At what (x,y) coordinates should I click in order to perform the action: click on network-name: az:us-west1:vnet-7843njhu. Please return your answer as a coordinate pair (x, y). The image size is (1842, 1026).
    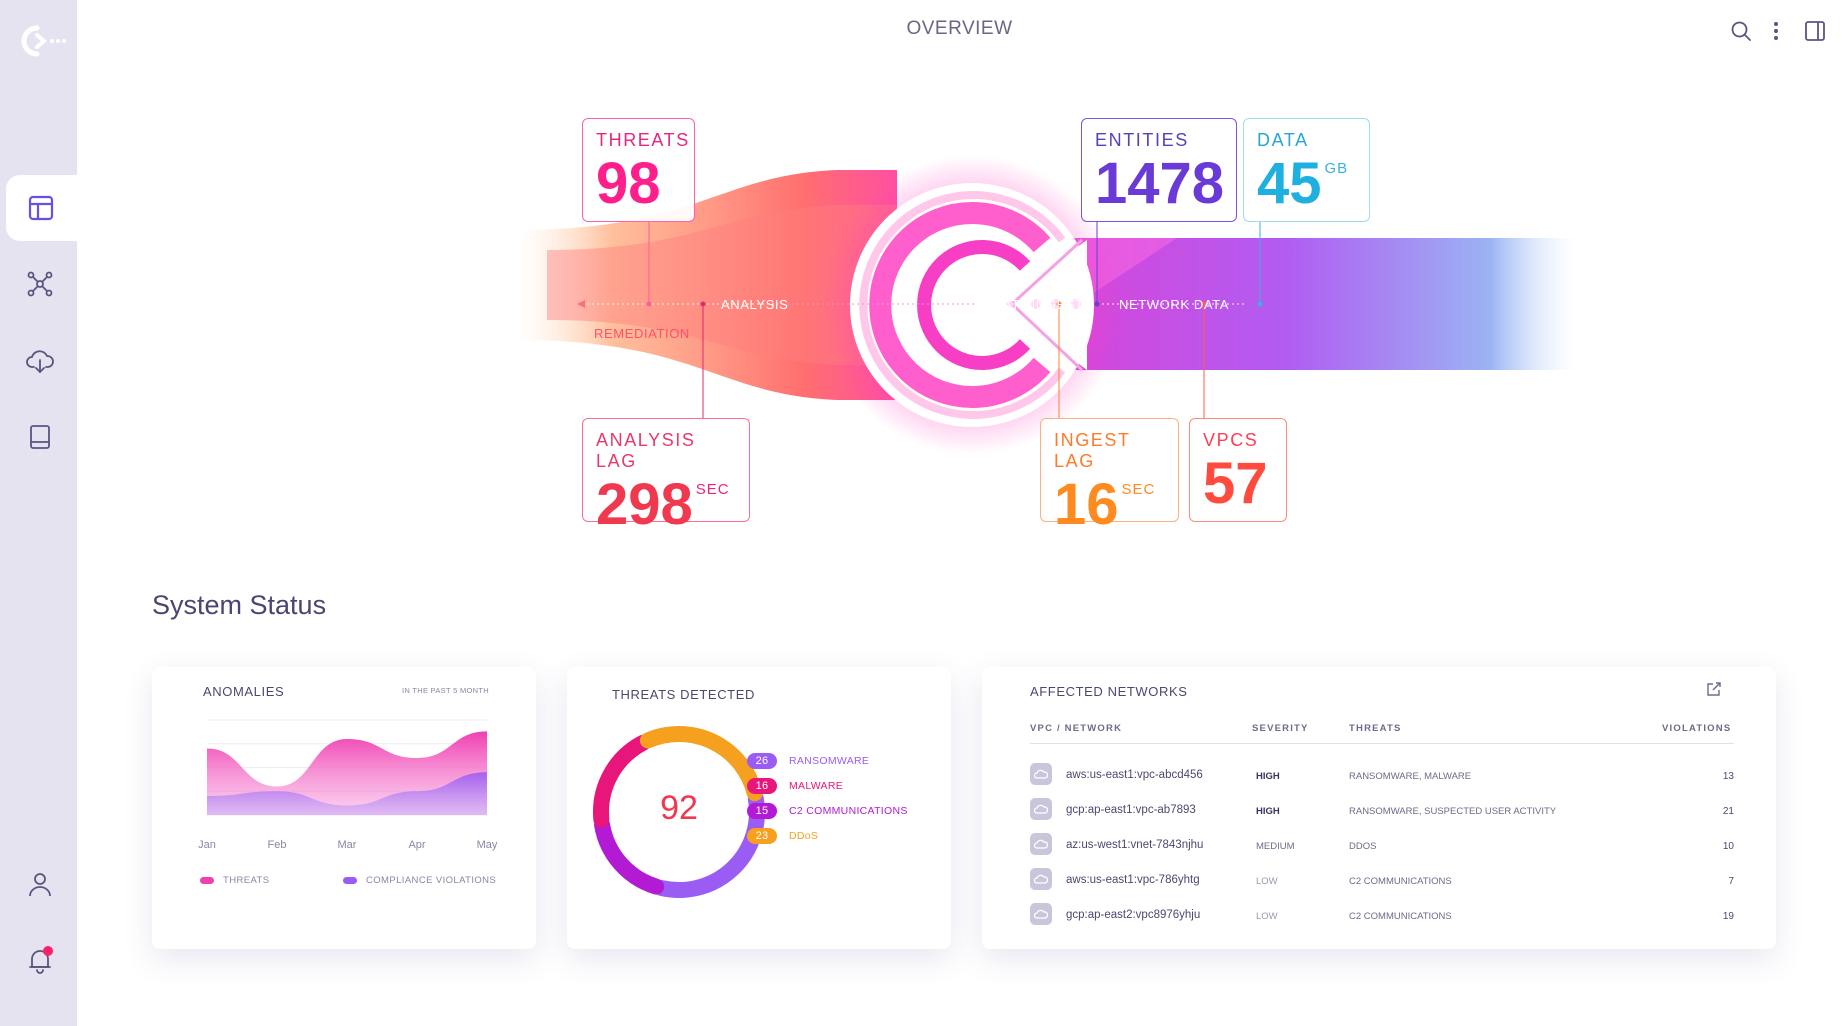
    Looking at the image, I should click on (1135, 845).